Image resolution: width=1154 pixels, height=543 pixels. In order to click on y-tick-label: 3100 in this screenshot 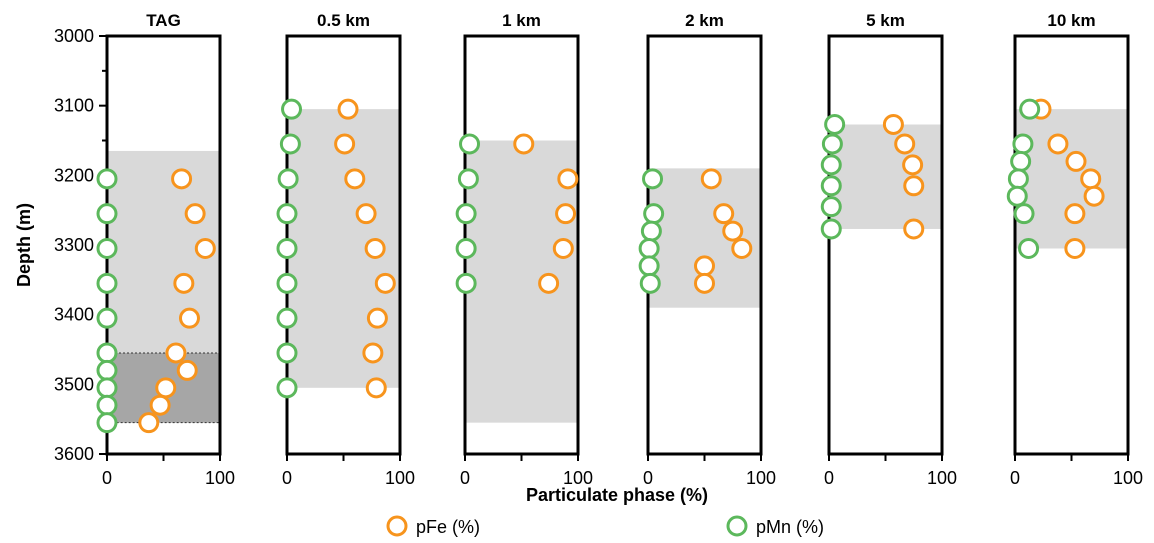, I will do `click(74, 106)`.